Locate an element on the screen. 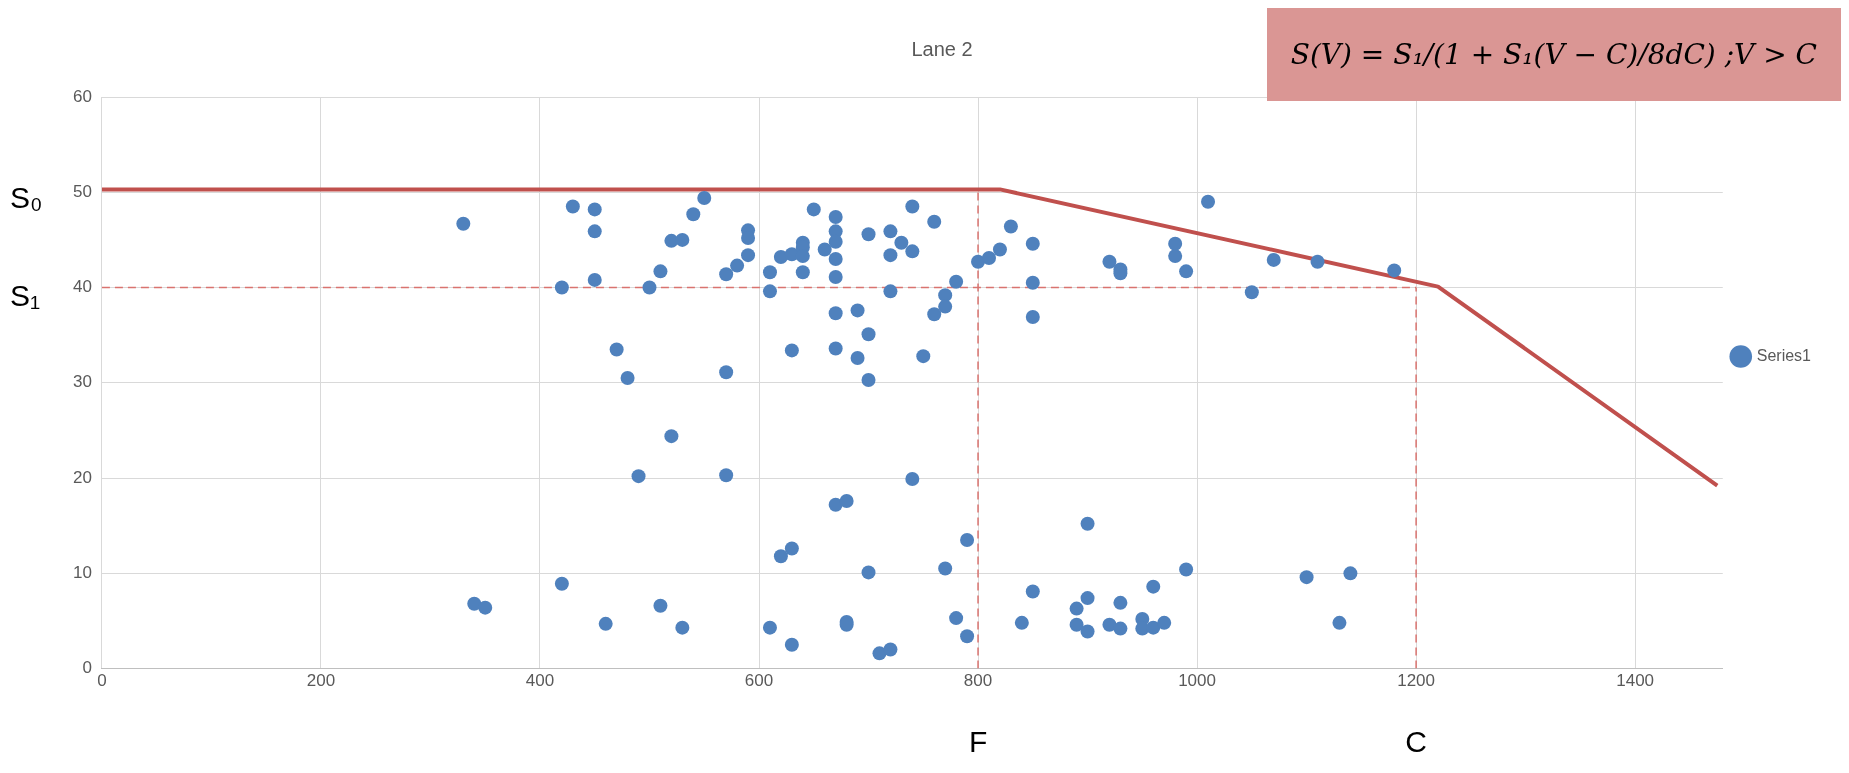 The image size is (1849, 773). y-tick-label: 30 is located at coordinates (82, 382).